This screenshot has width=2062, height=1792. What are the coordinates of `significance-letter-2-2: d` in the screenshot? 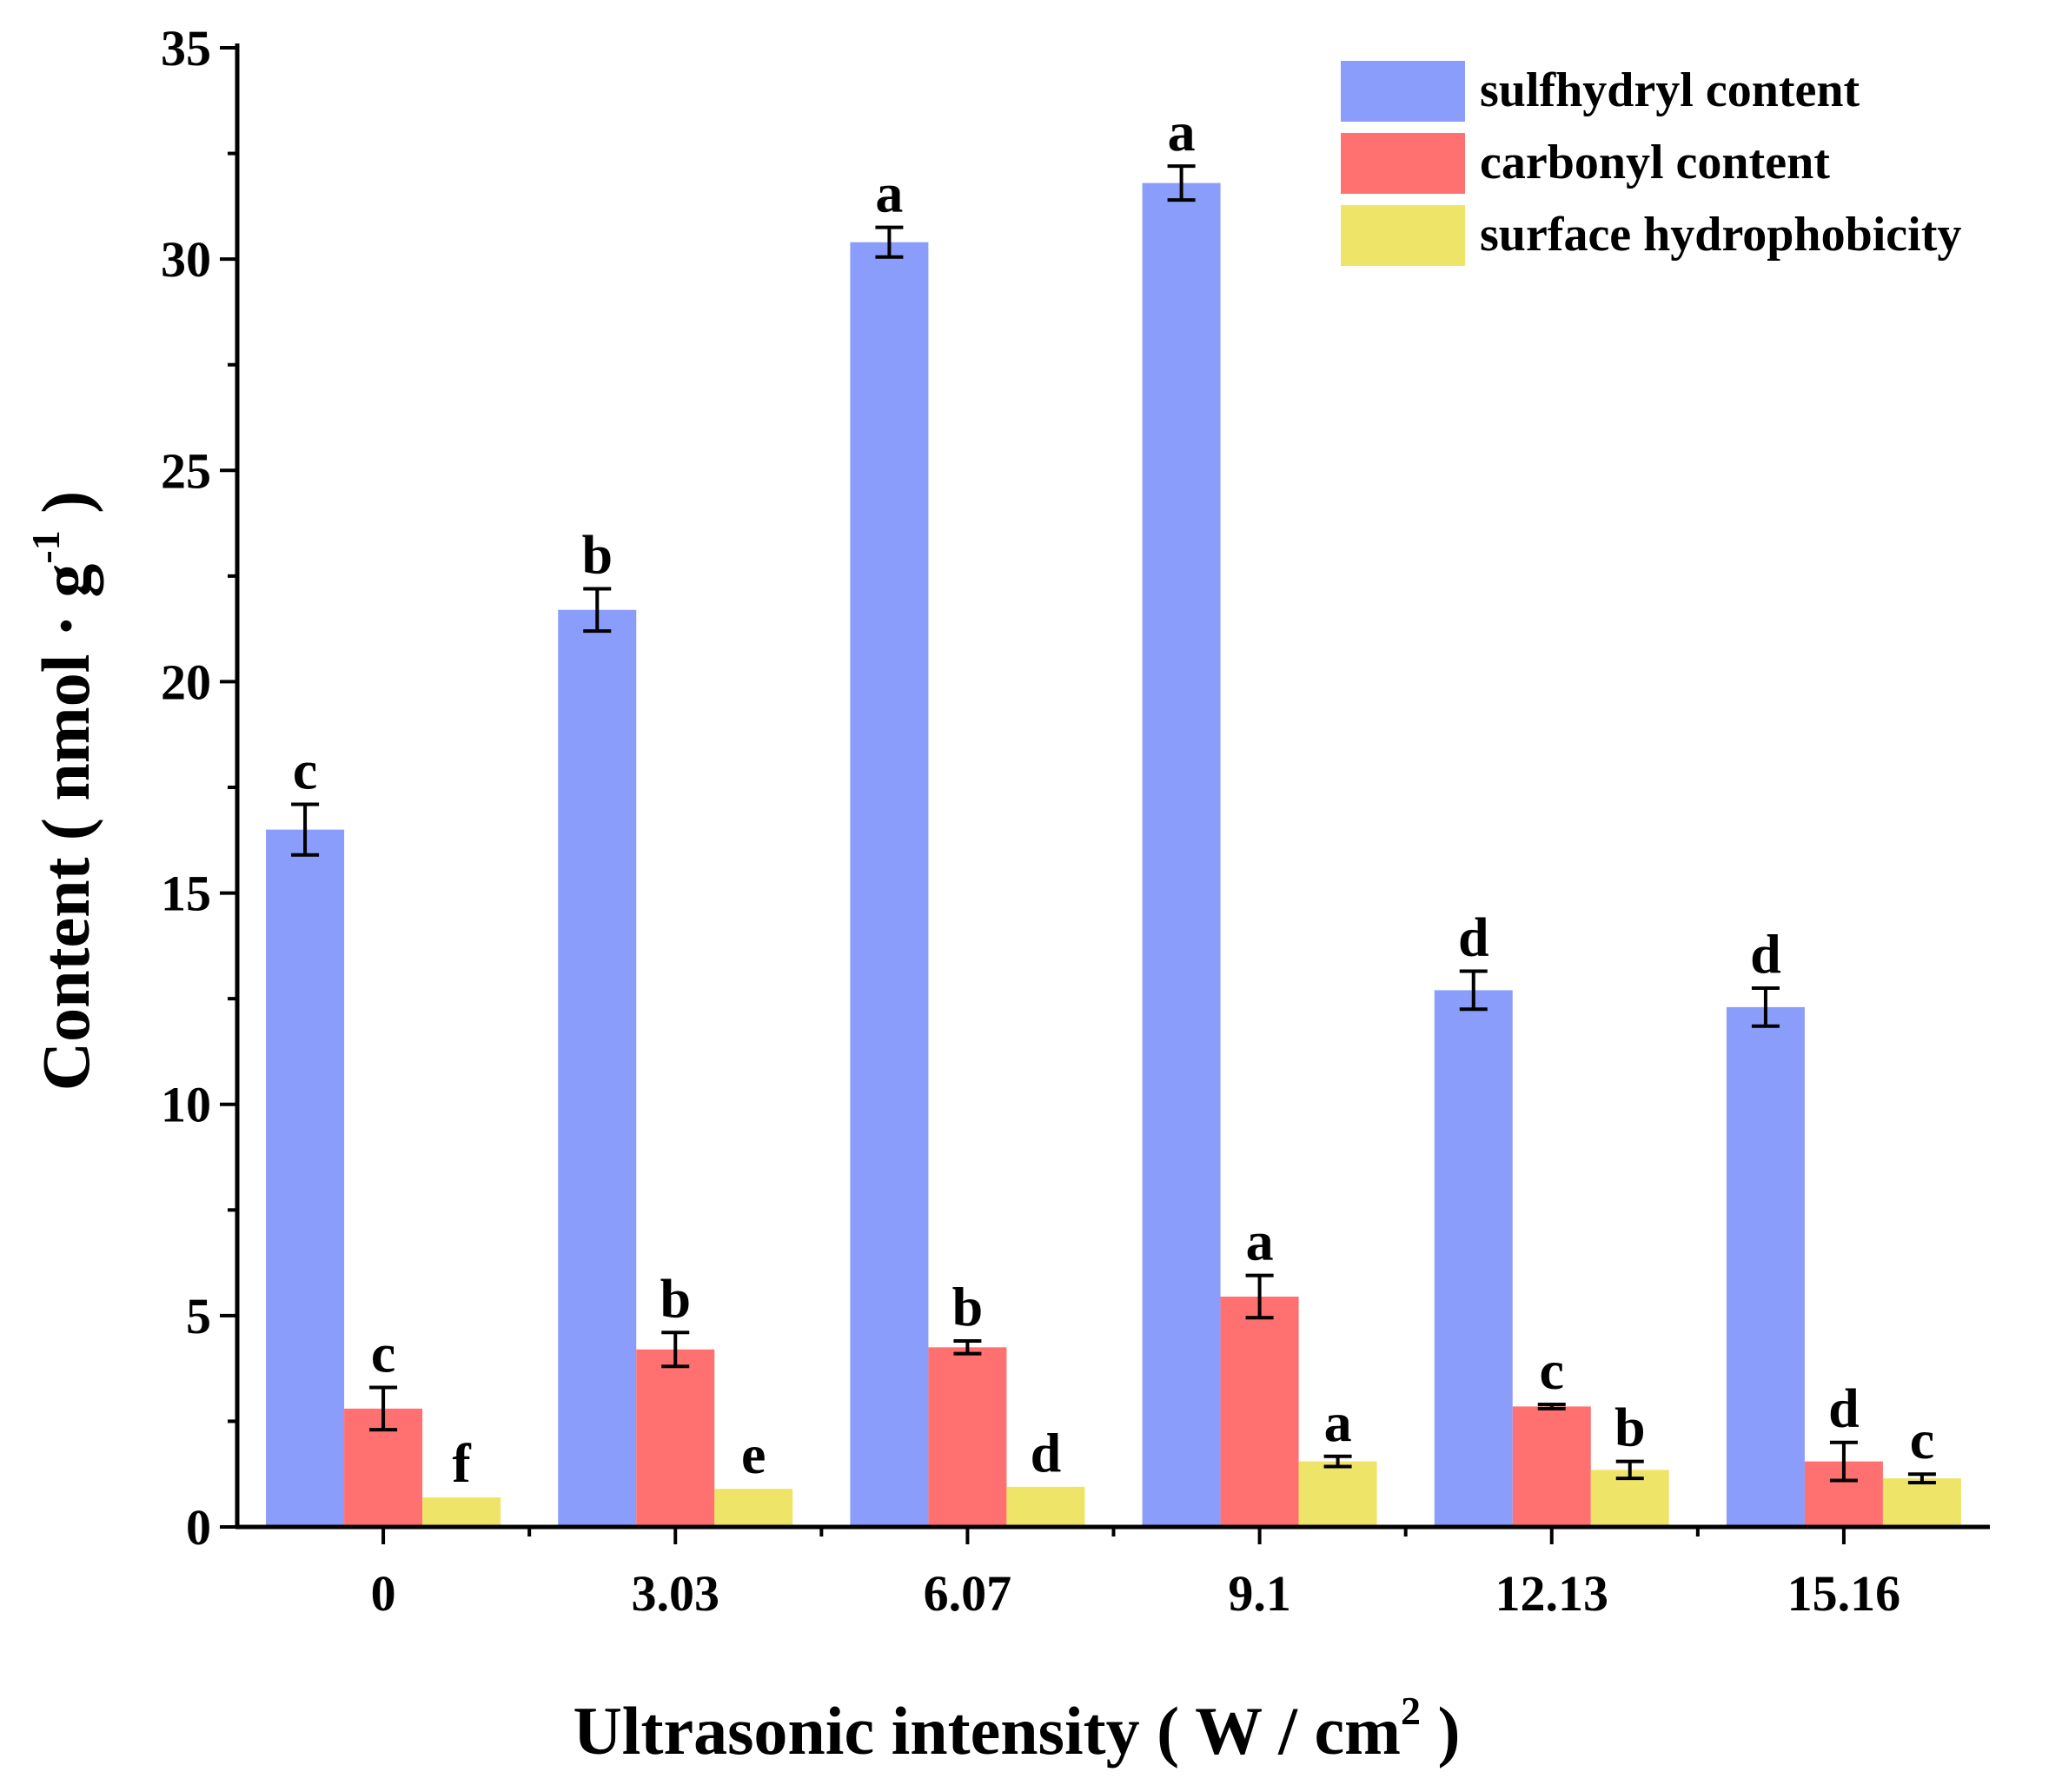 It's located at (1046, 1452).